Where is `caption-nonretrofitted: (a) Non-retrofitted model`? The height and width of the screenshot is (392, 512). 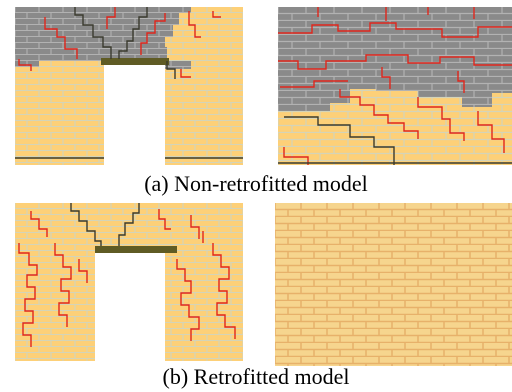 caption-nonretrofitted: (a) Non-retrofitted model is located at coordinates (256, 183).